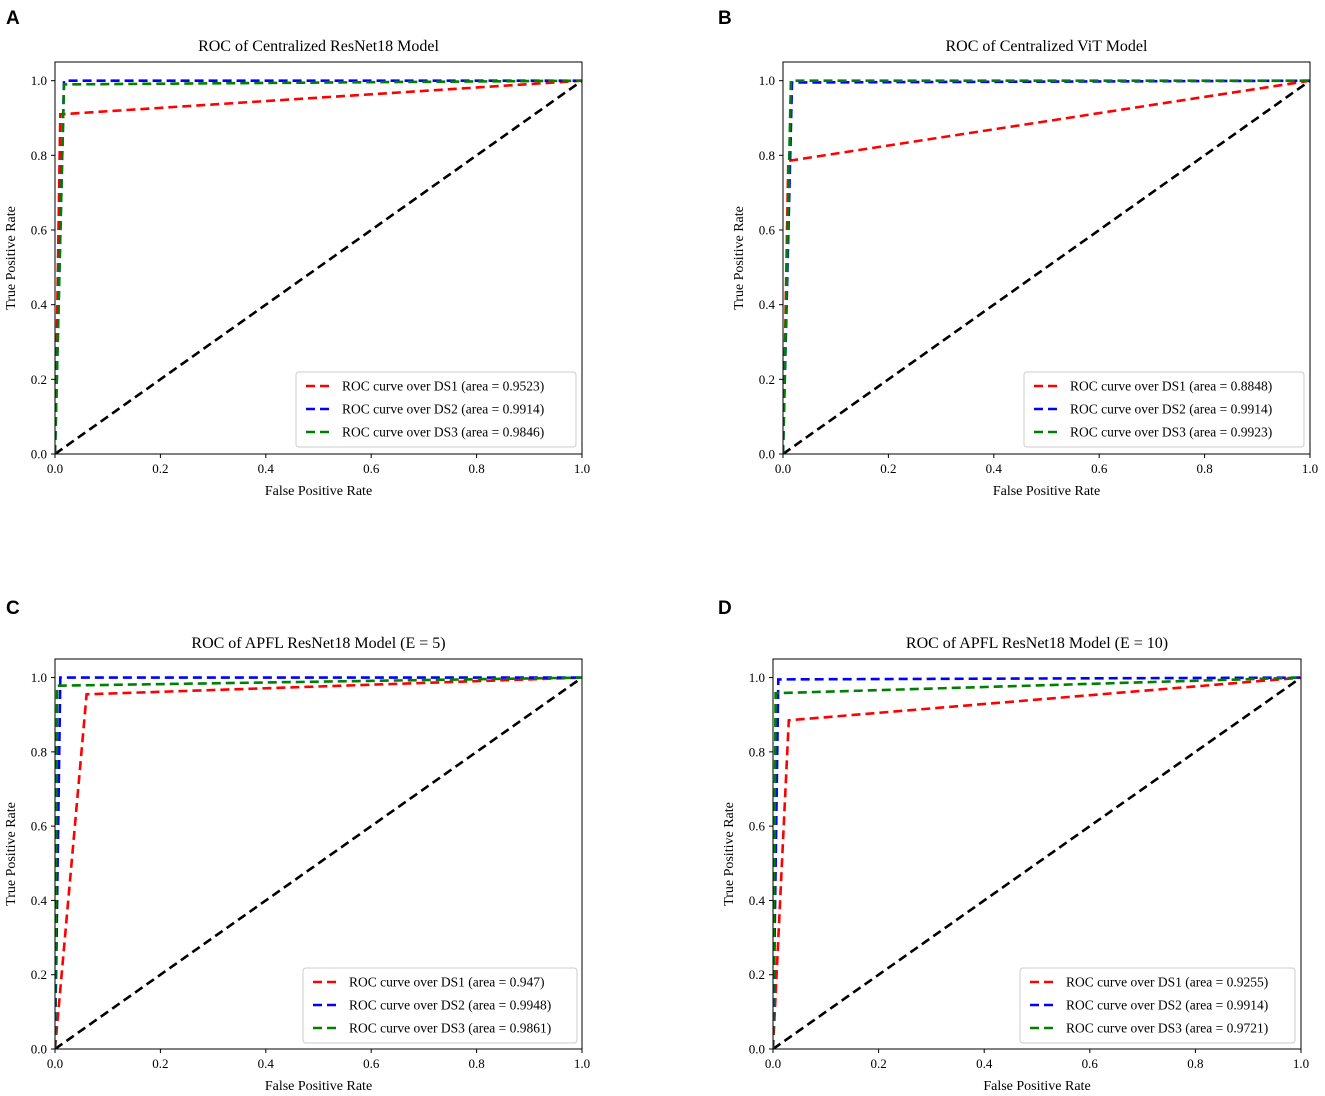 This screenshot has height=1096, width=1325. Describe the element at coordinates (443, 386) in the screenshot. I see `legend-entry: ROC curve over DS1 (area = 0.9523)` at that location.